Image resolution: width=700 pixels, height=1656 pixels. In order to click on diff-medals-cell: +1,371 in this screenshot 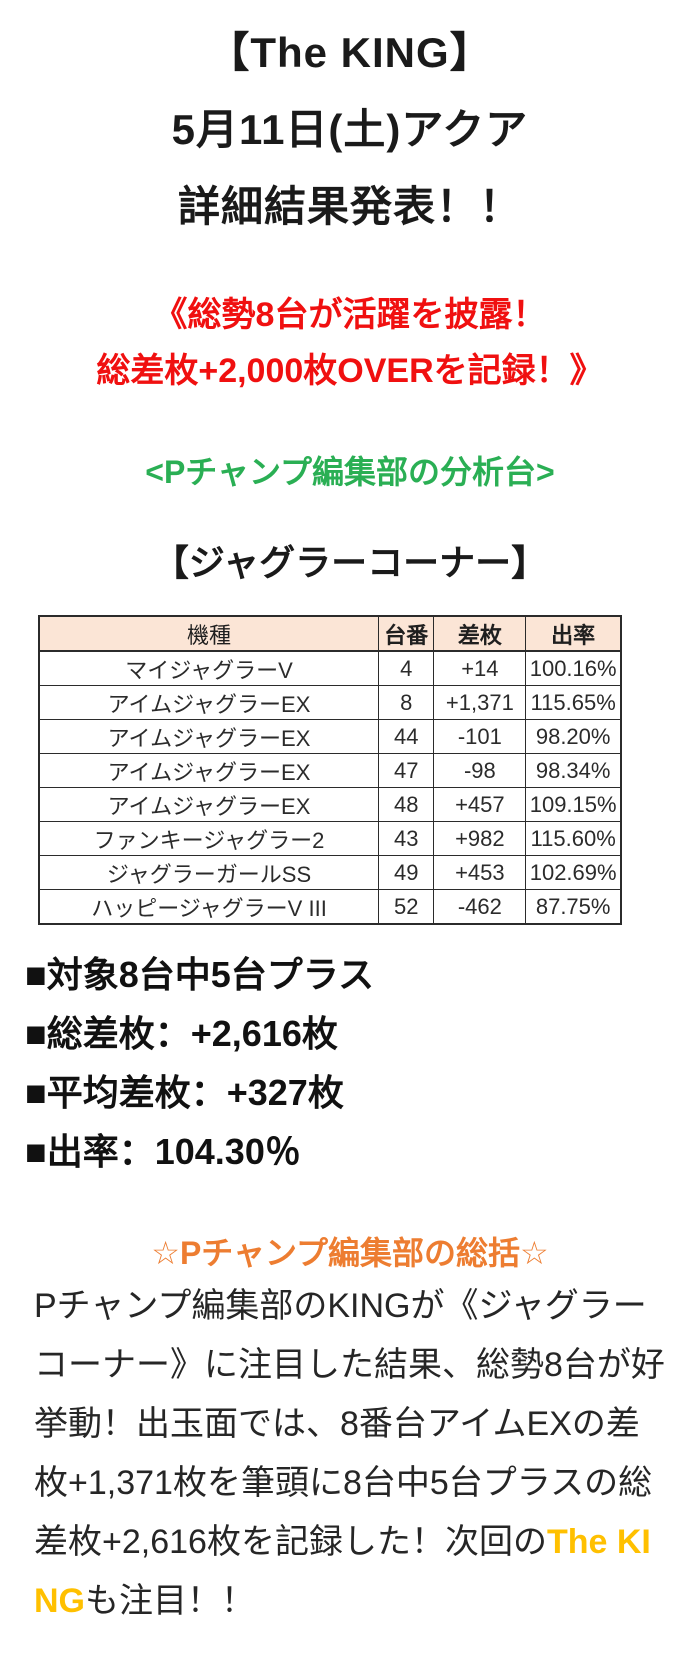, I will do `click(480, 702)`.